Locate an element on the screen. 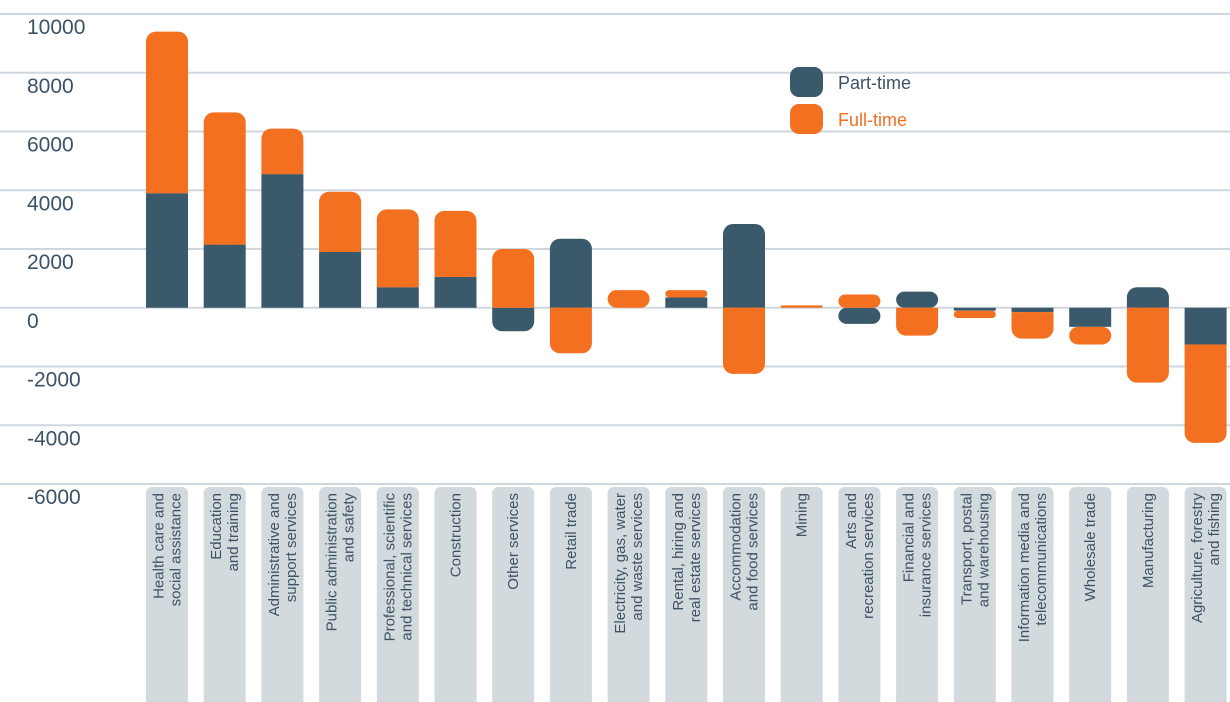 The image size is (1230, 702). category-label: Administrative and is located at coordinates (274, 554).